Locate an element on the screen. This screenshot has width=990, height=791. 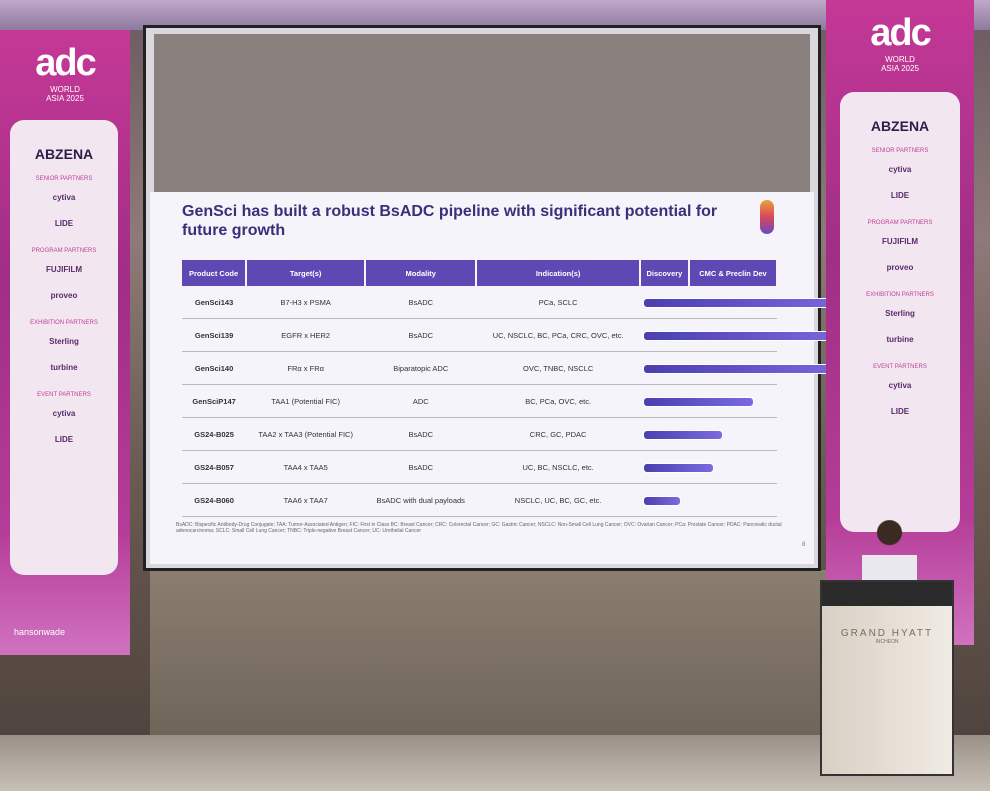
product-code: GenSci139 is located at coordinates (214, 335).